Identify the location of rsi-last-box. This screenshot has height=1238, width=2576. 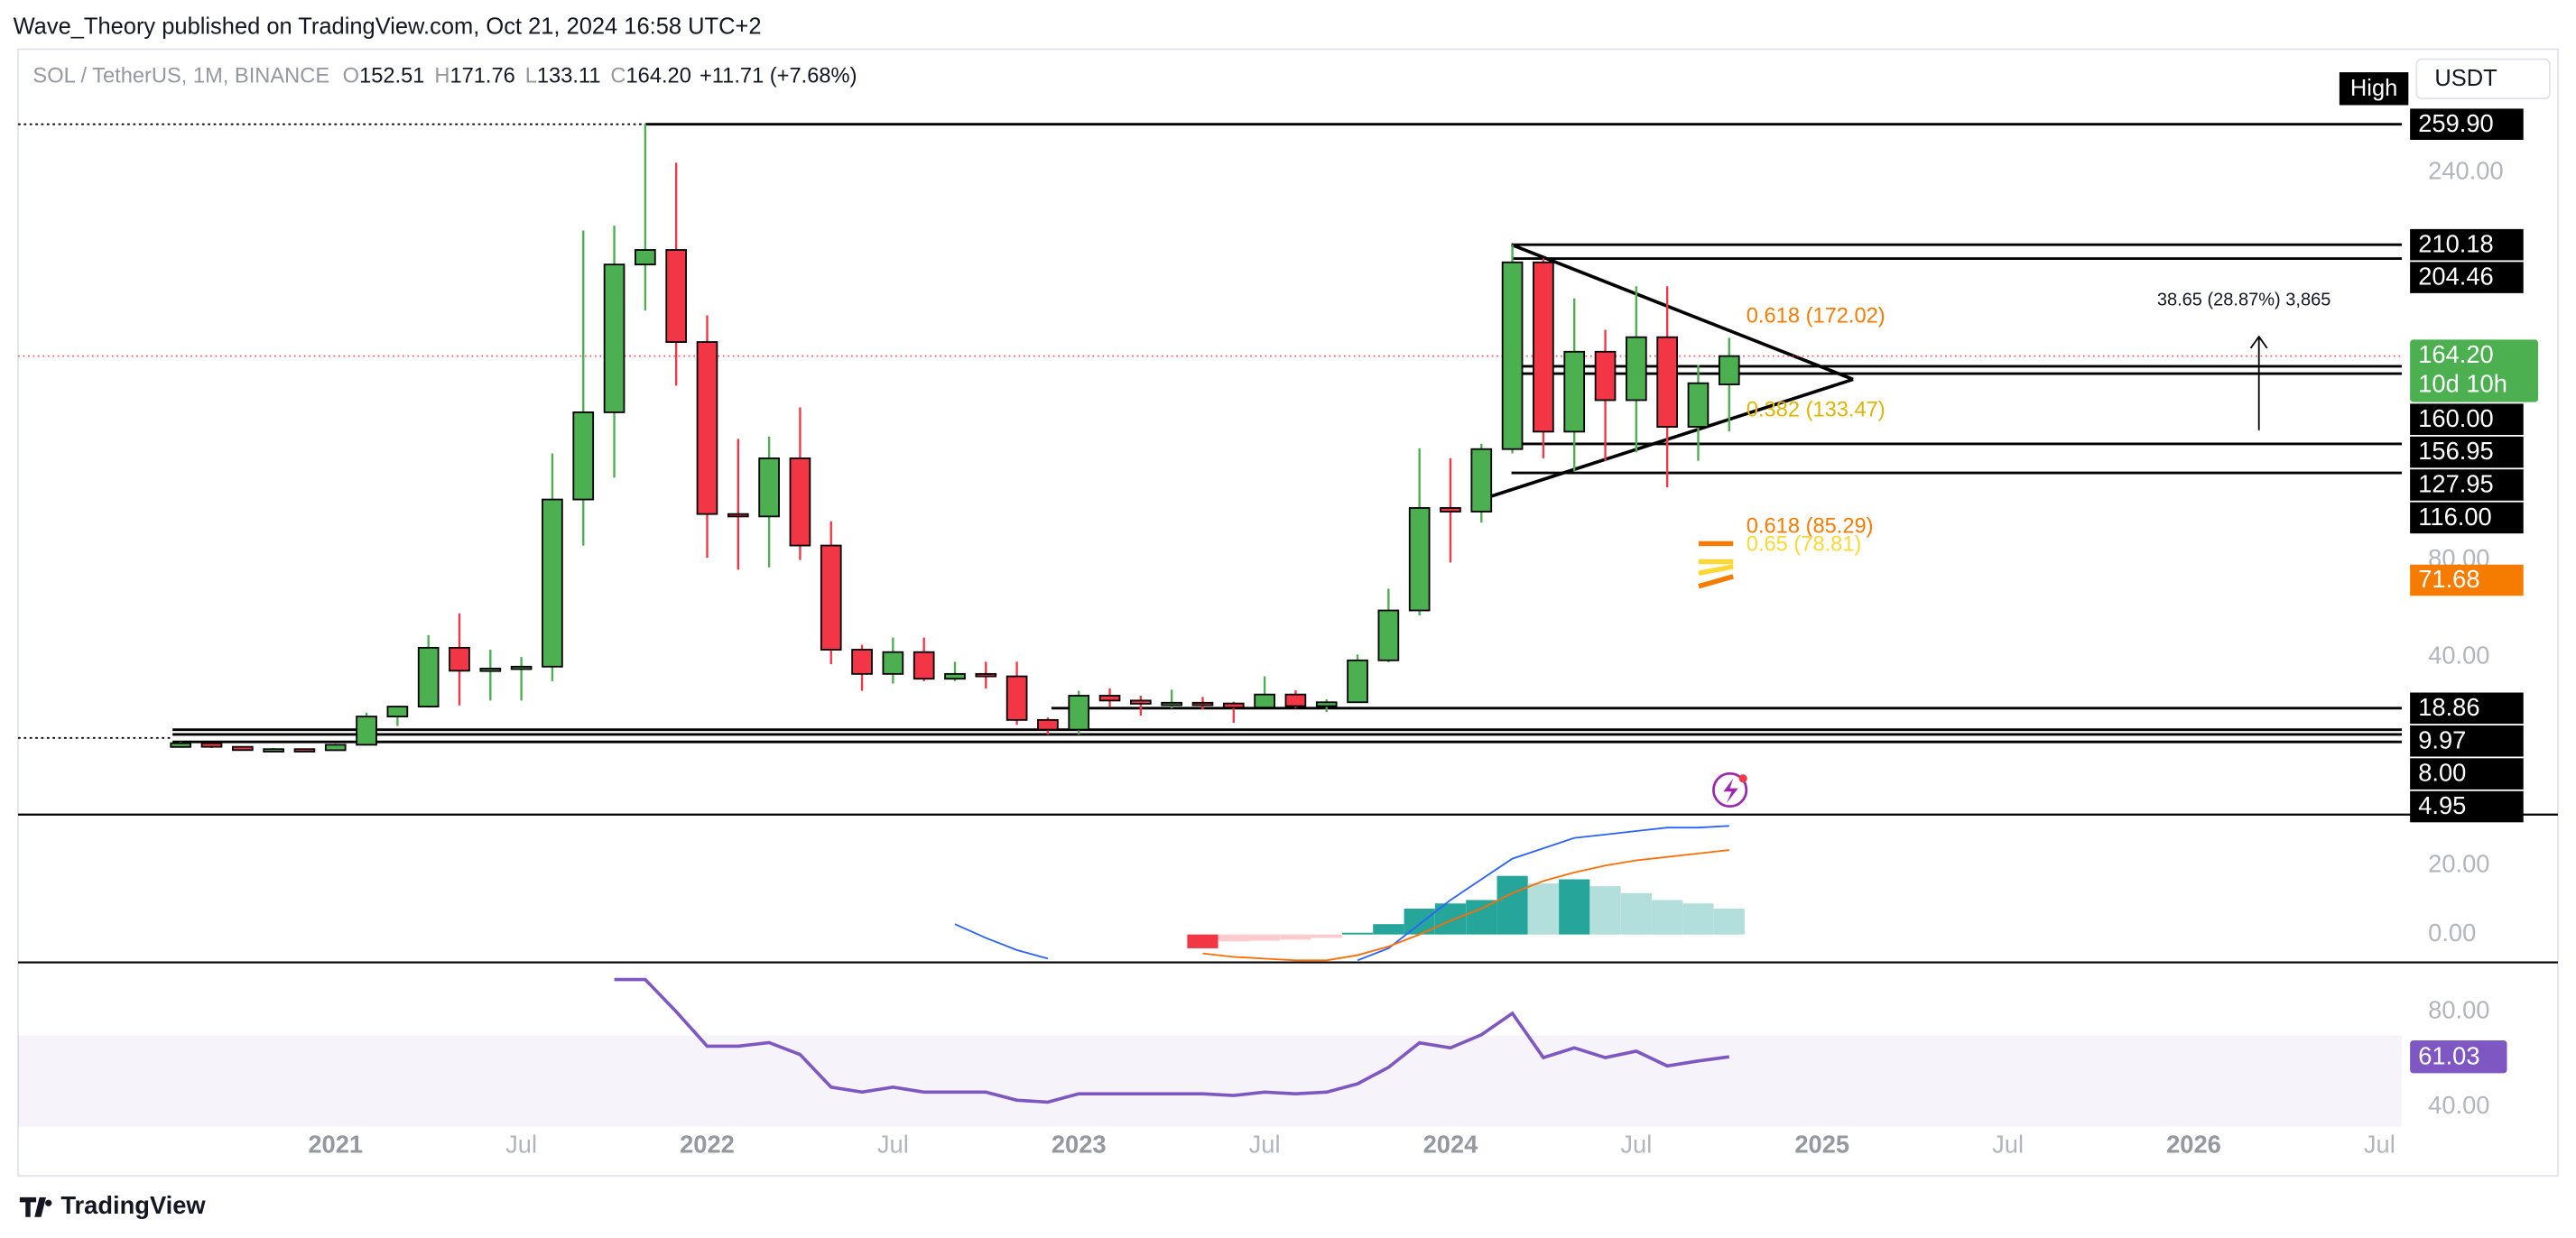
(2458, 1057).